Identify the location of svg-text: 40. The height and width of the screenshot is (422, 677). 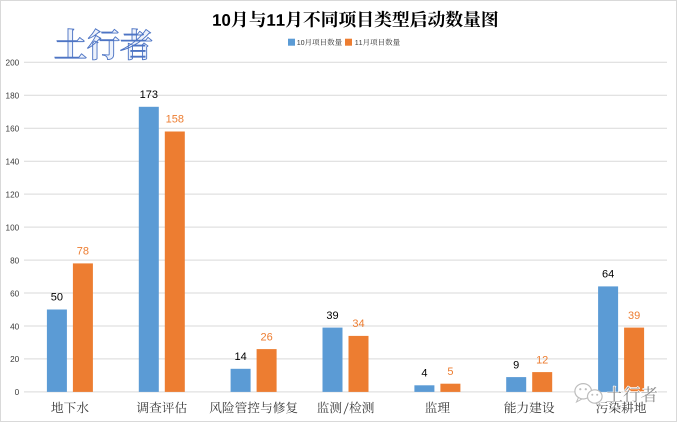
(15, 326).